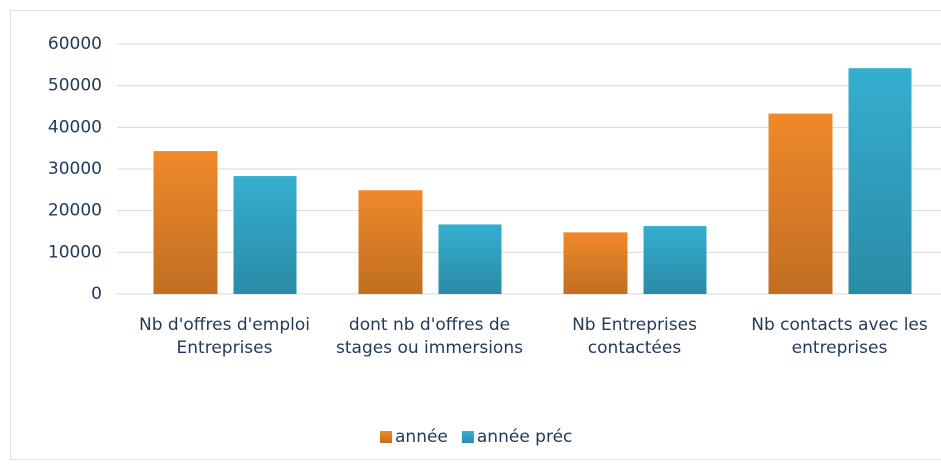 This screenshot has height=467, width=941. I want to click on y-tick-label: 40000, so click(75, 127).